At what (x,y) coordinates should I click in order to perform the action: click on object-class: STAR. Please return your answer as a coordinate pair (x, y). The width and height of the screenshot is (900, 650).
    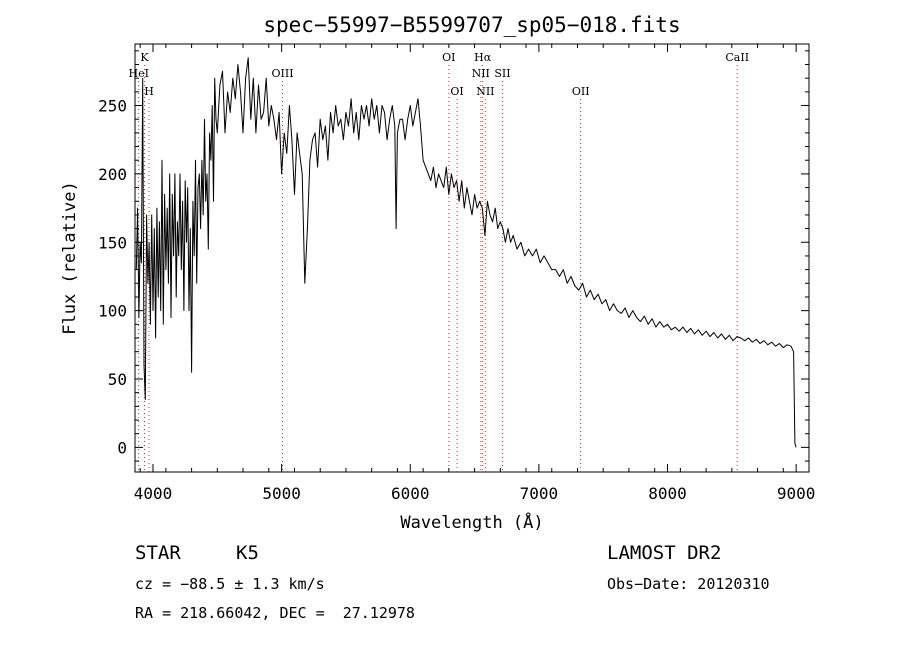
    Looking at the image, I should click on (158, 553).